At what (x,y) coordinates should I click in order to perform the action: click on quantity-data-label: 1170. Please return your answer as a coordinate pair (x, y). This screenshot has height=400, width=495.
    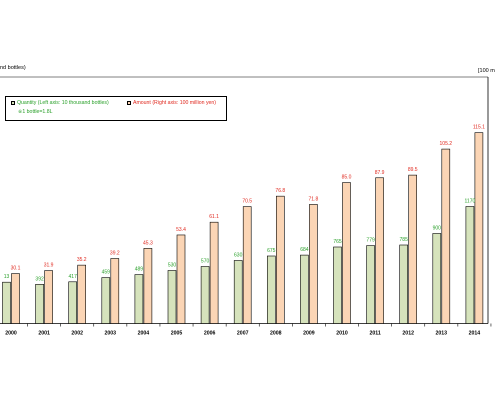
    Looking at the image, I should click on (470, 202).